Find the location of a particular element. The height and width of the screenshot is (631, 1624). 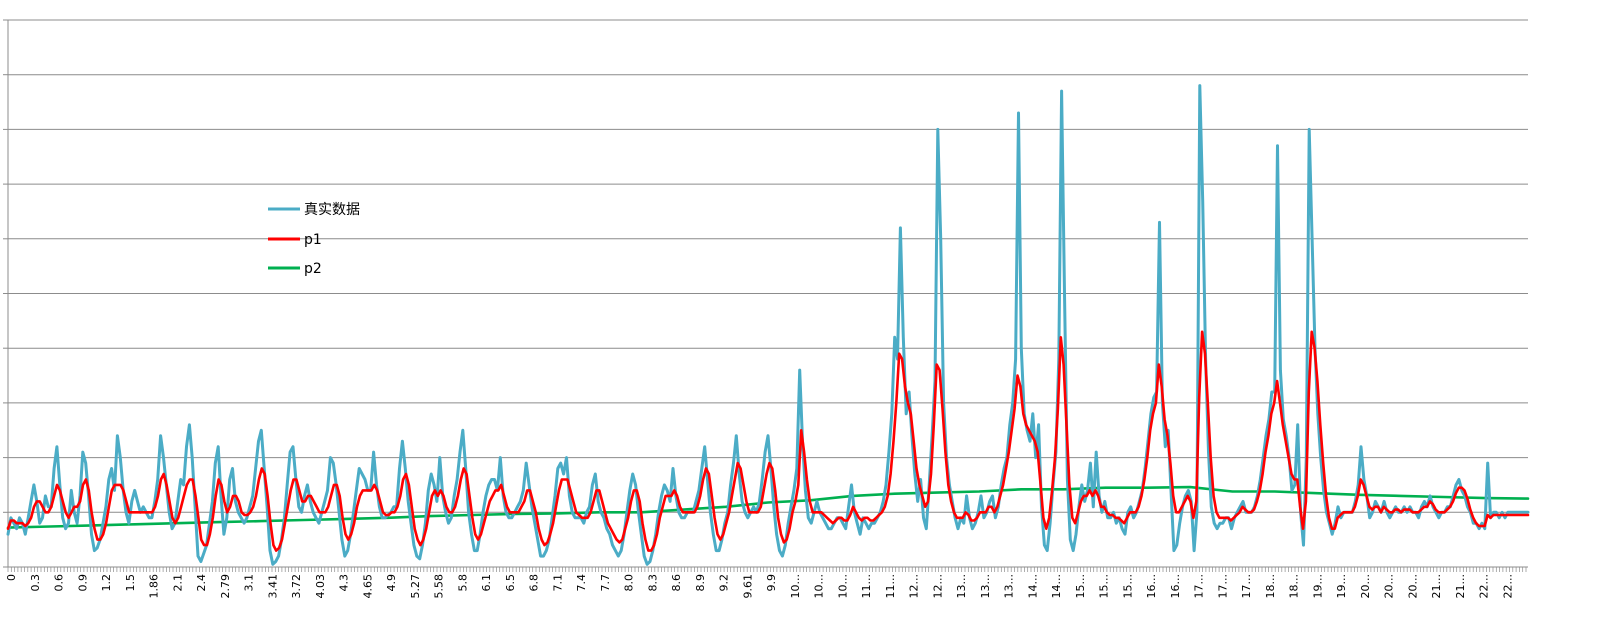

x-tick-label: 3.72 is located at coordinates (296, 586).